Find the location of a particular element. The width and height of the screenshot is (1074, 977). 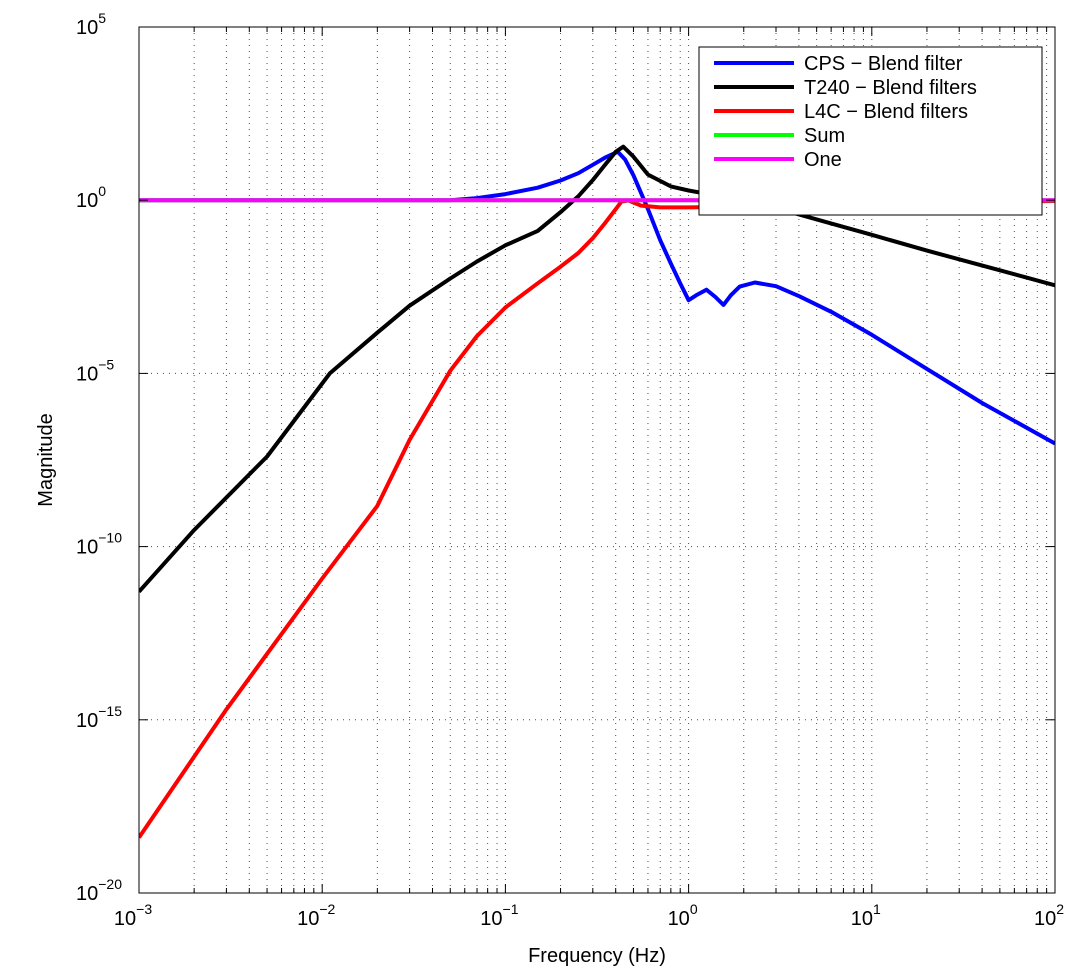

legend-label: Sum is located at coordinates (824, 136).